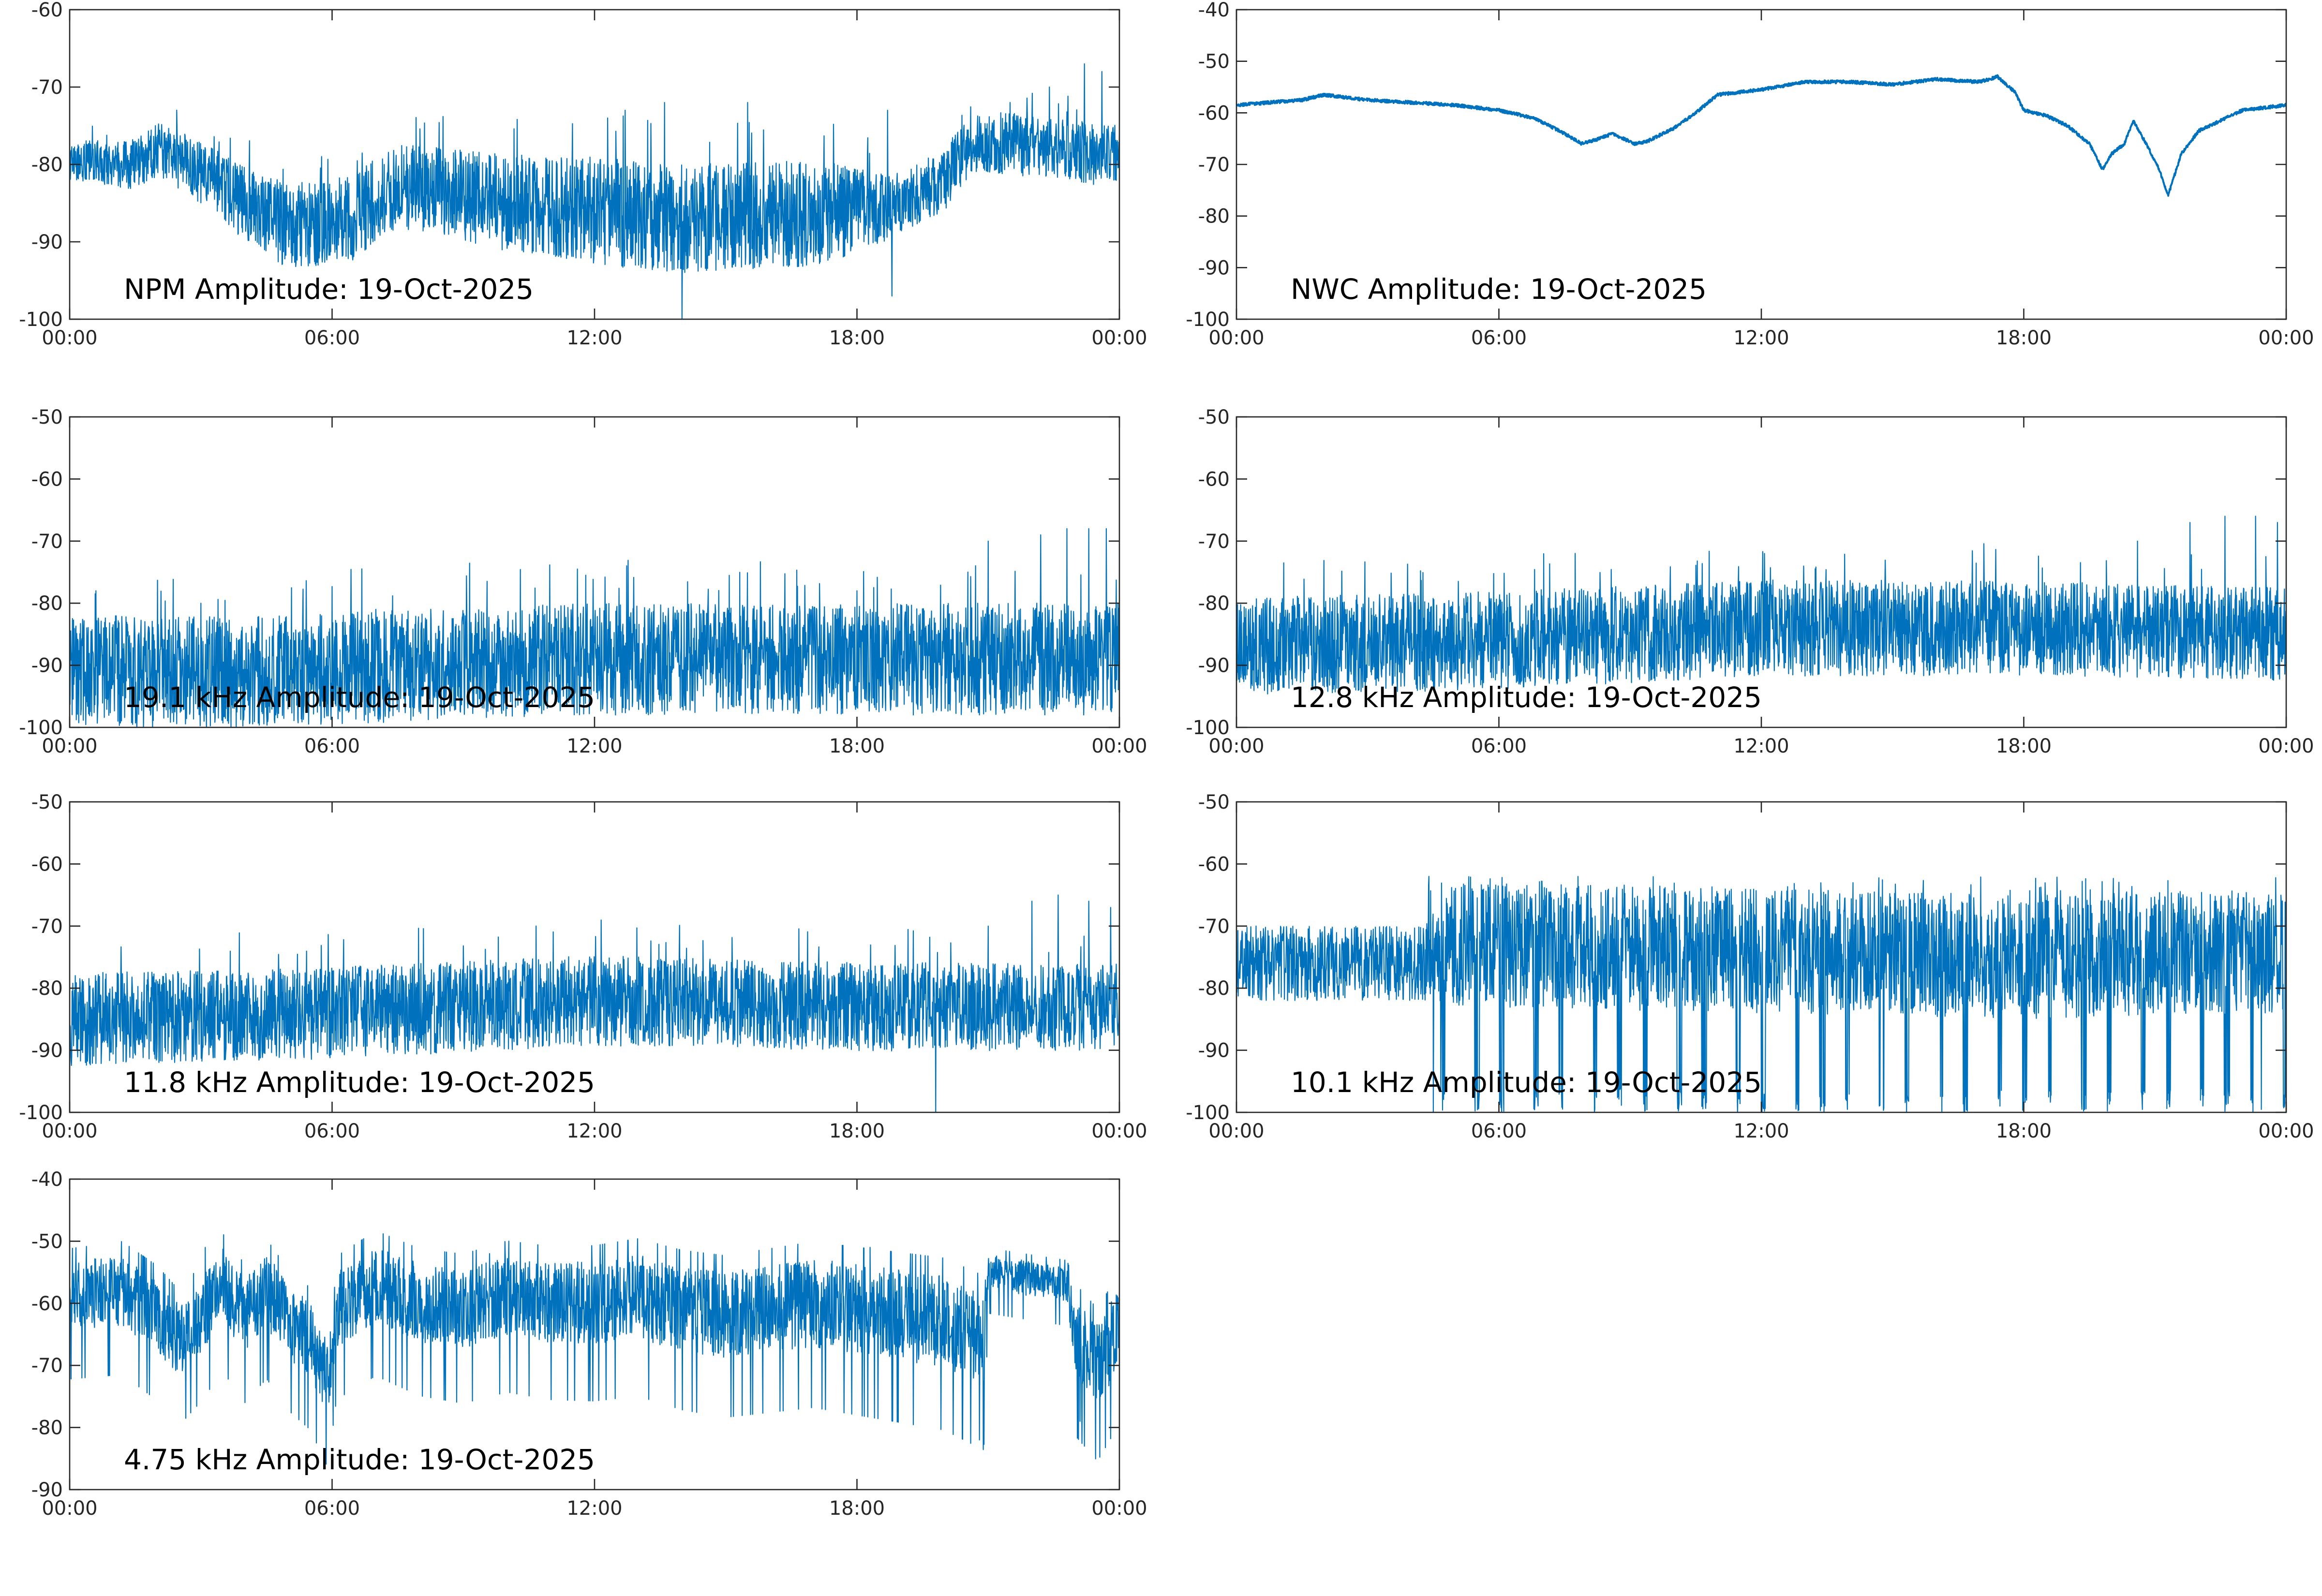 The image size is (2322, 1596). Describe the element at coordinates (329, 289) in the screenshot. I see `panel-title: NPM Amplitude: 19-Oct-2025` at that location.